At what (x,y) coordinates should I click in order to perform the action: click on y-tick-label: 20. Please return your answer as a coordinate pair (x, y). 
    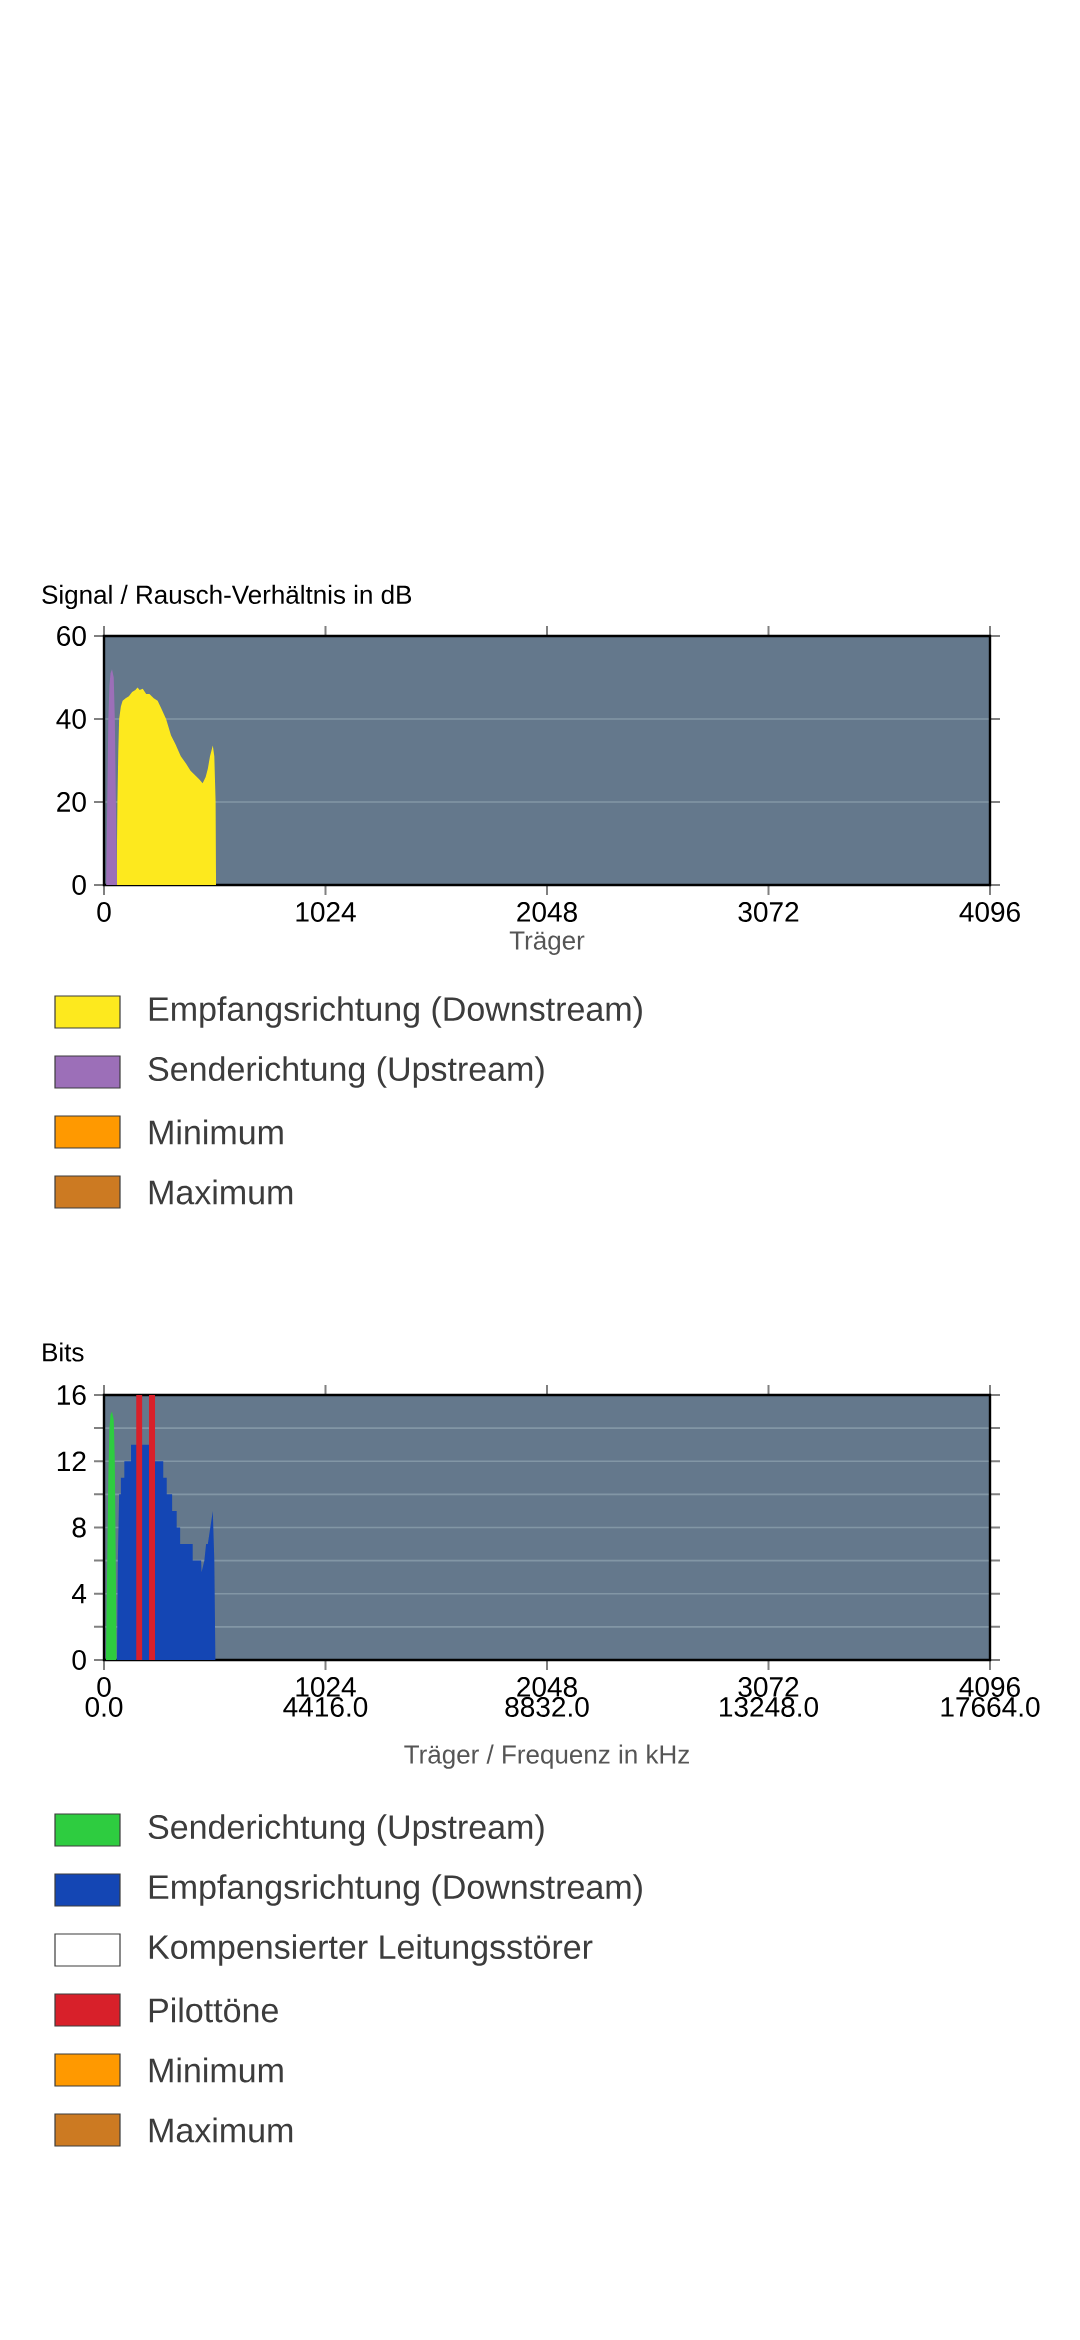
    Looking at the image, I should click on (71, 802).